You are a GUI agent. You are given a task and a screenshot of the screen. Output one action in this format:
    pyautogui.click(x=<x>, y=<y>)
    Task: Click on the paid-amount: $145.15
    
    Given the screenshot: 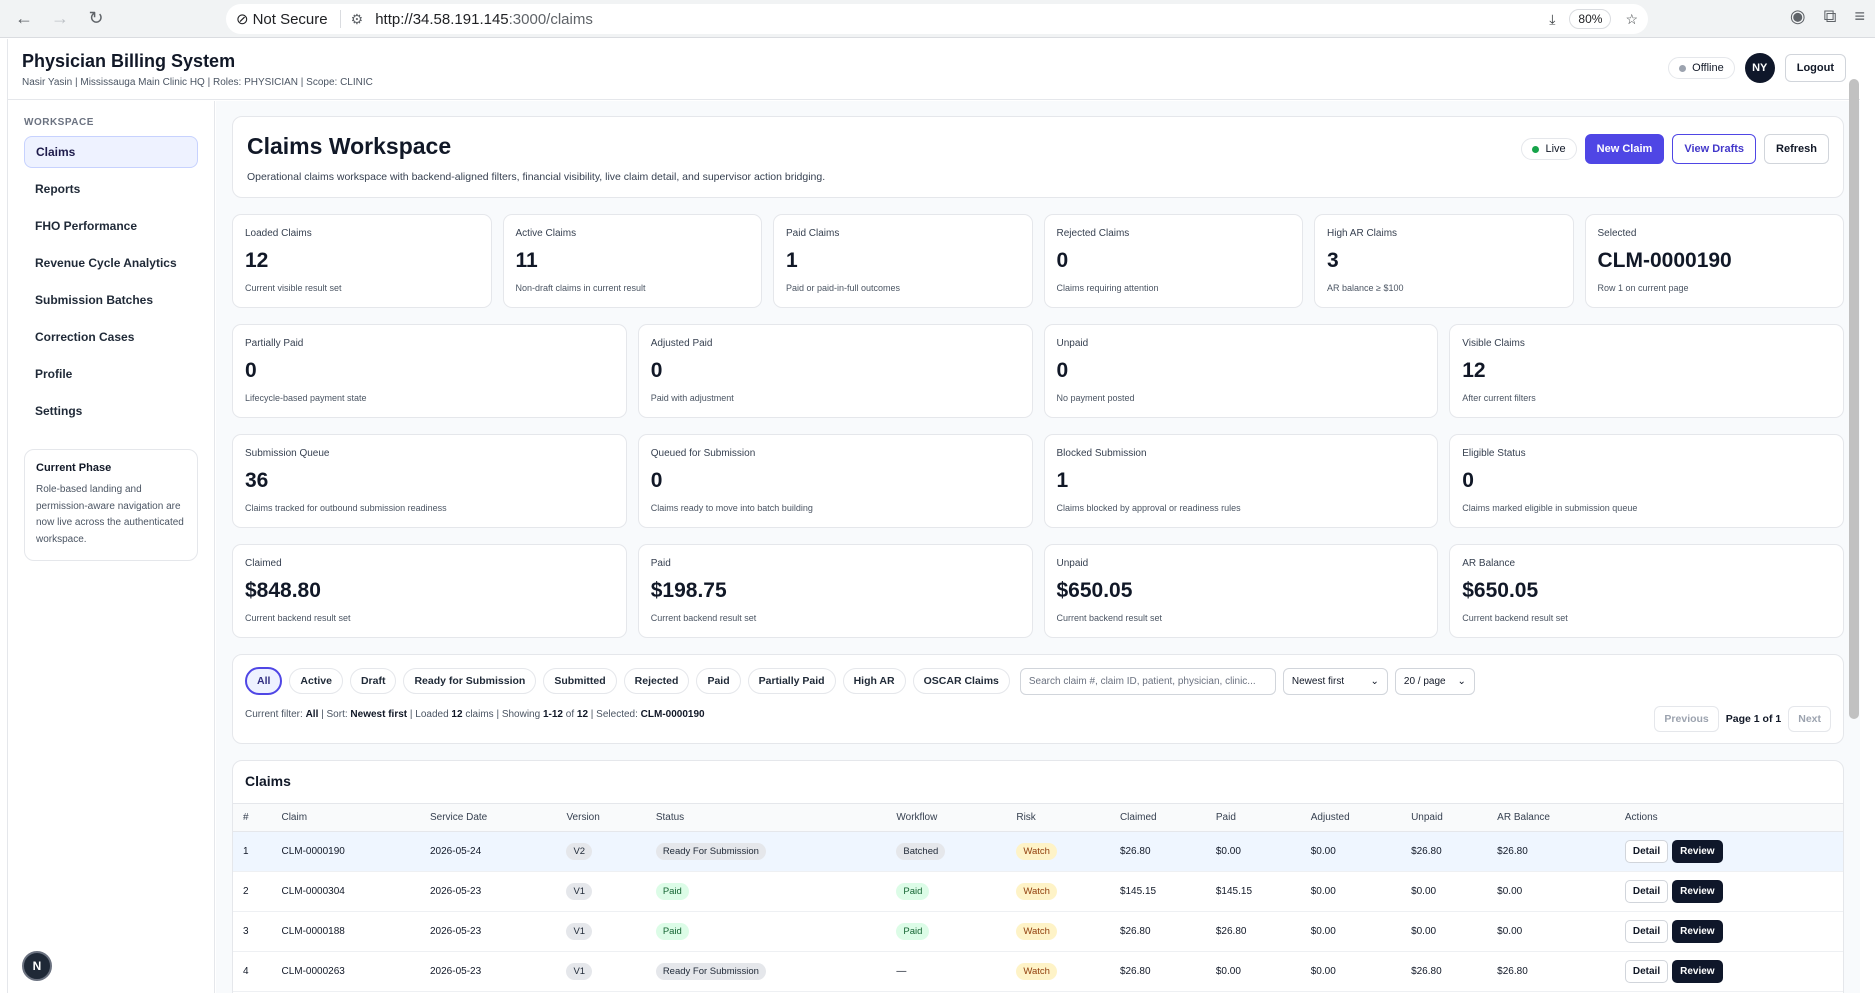 What is the action you would take?
    pyautogui.click(x=1234, y=891)
    